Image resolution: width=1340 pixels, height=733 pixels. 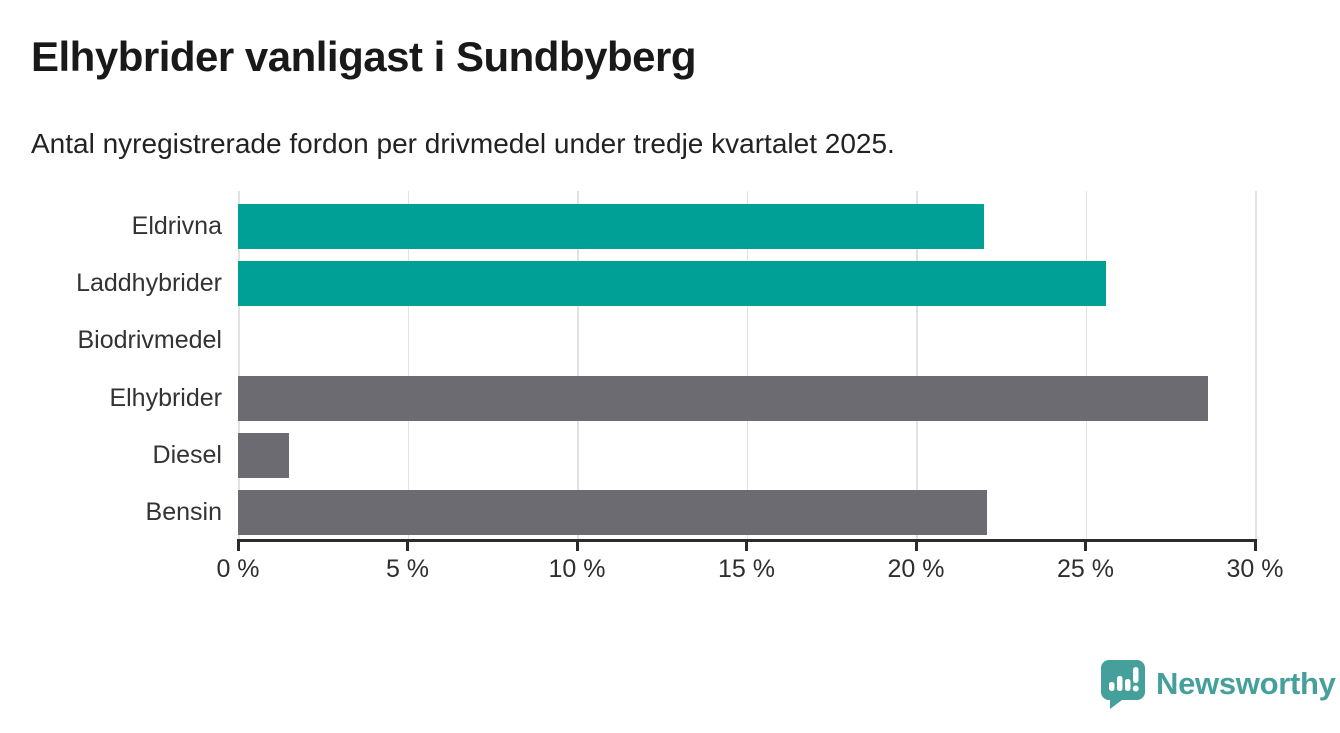 I want to click on newsworthy-branding: Newsworthy, so click(x=1218, y=684).